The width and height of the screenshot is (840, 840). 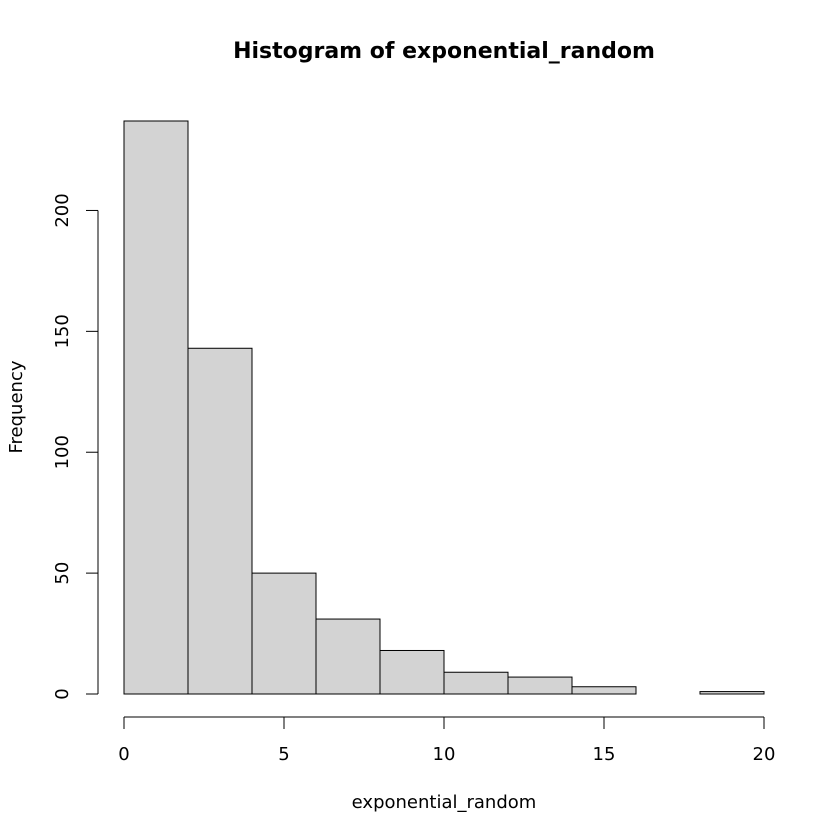 I want to click on y-tick-label-4: 200, so click(x=62, y=210).